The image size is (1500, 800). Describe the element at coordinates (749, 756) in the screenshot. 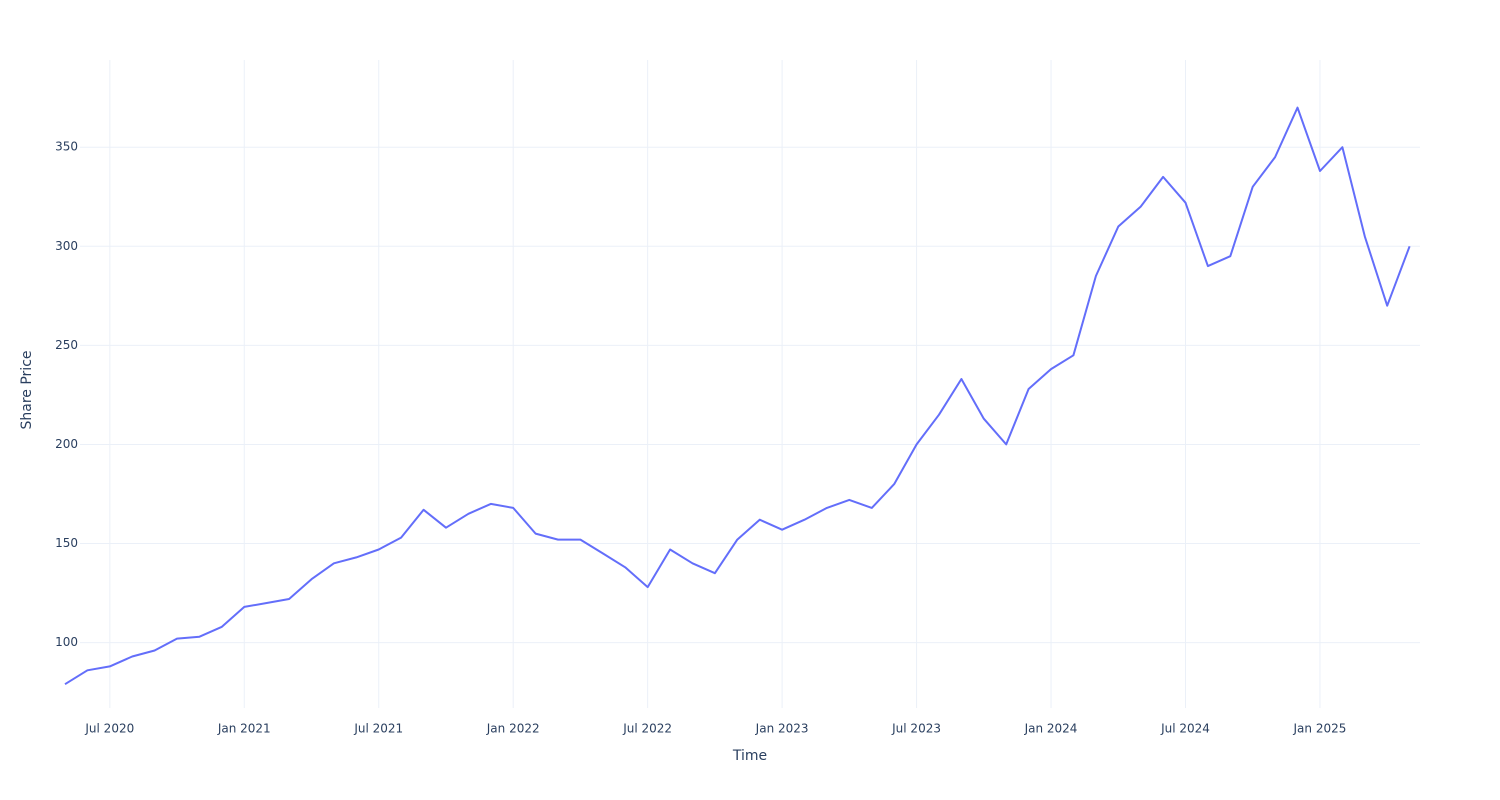

I see `x-axis-title: Time` at that location.